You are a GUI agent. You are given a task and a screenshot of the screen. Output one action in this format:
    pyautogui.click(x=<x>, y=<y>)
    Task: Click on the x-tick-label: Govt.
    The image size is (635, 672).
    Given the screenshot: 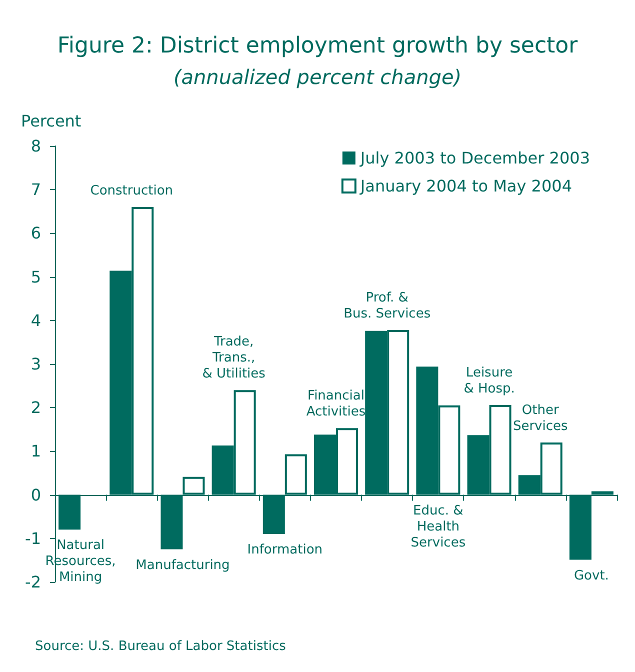 What is the action you would take?
    pyautogui.click(x=591, y=576)
    